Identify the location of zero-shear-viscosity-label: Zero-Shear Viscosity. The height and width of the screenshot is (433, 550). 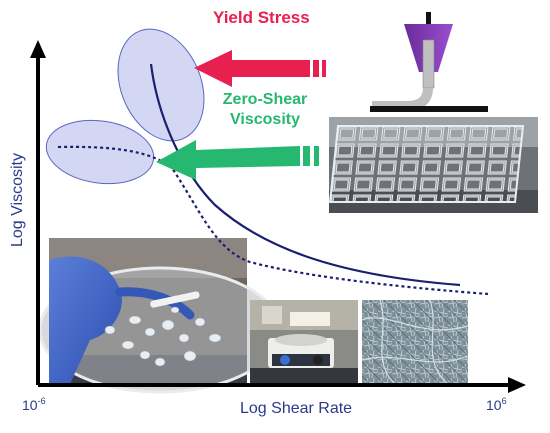
(265, 109).